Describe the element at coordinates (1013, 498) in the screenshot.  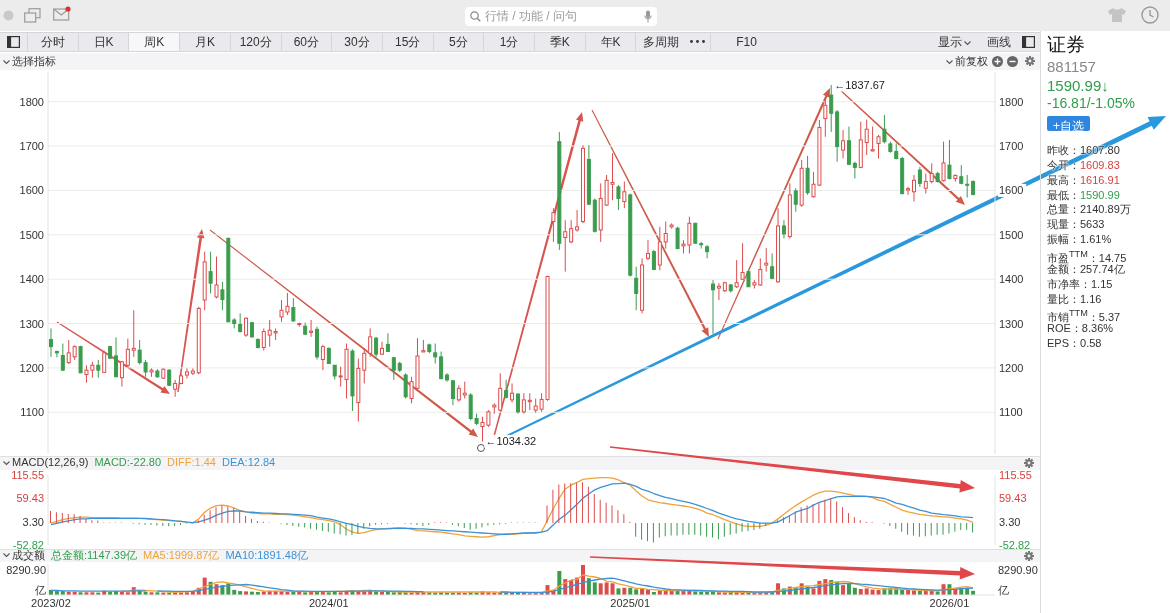
I see `y2-tick-label: 59.43` at that location.